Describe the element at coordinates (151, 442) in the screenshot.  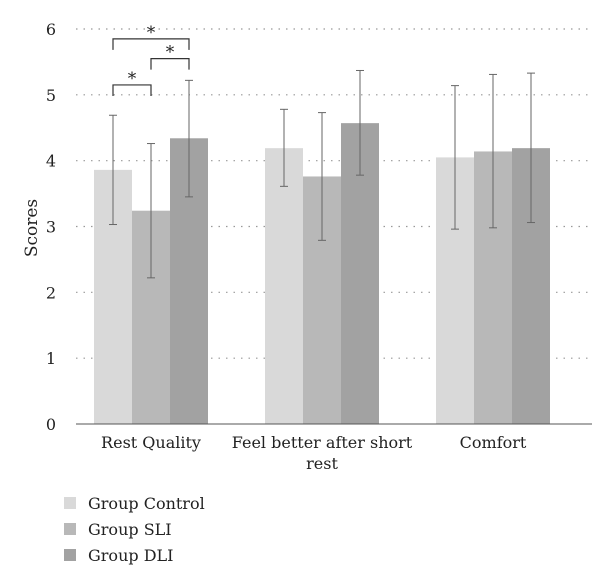
I see `x-category-label: Rest Quality` at that location.